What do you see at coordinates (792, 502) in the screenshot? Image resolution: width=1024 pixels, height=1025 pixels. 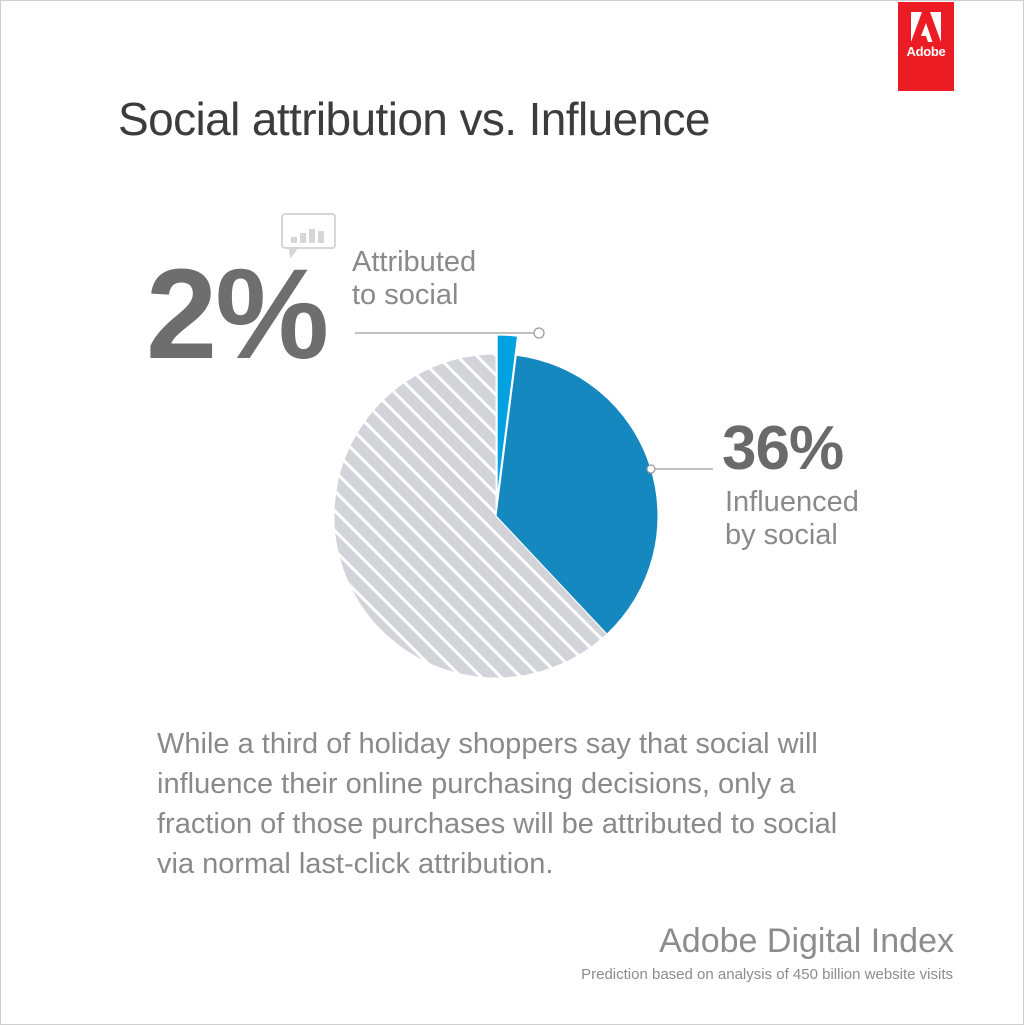 I see `influenced-annotation-line1: Influenced` at bounding box center [792, 502].